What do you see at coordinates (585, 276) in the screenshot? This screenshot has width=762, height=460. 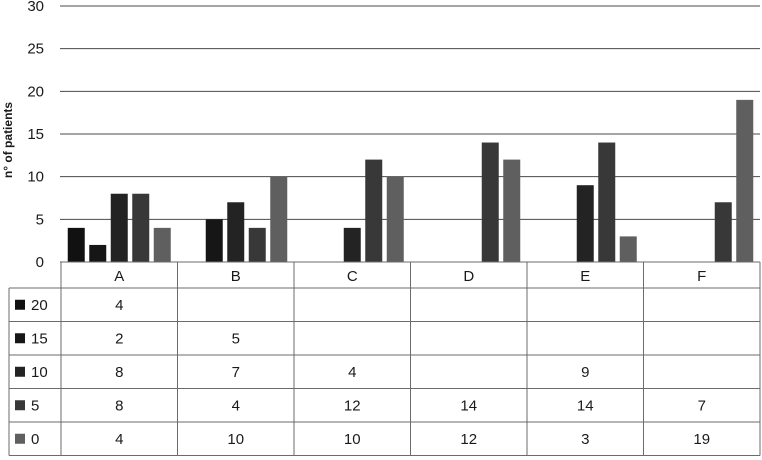 I see `category-label: E` at bounding box center [585, 276].